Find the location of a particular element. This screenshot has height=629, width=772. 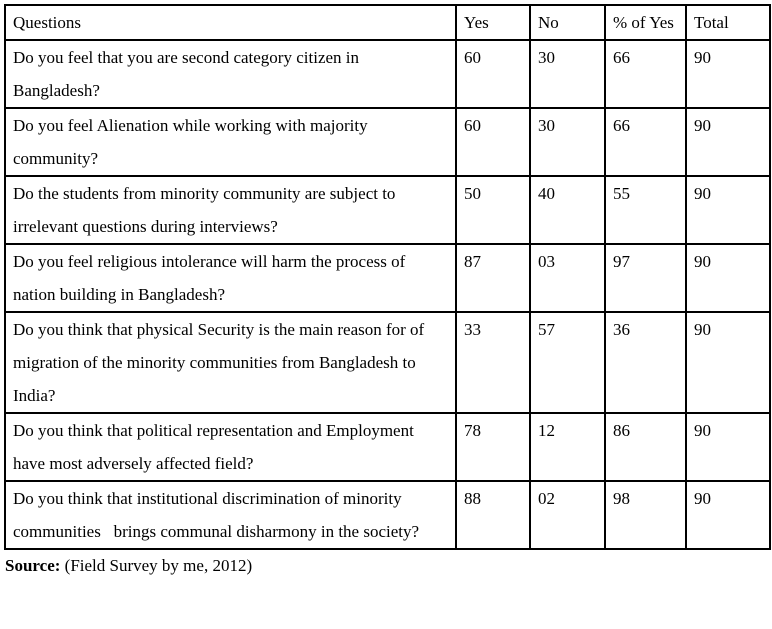

source-label: Source: is located at coordinates (33, 565).